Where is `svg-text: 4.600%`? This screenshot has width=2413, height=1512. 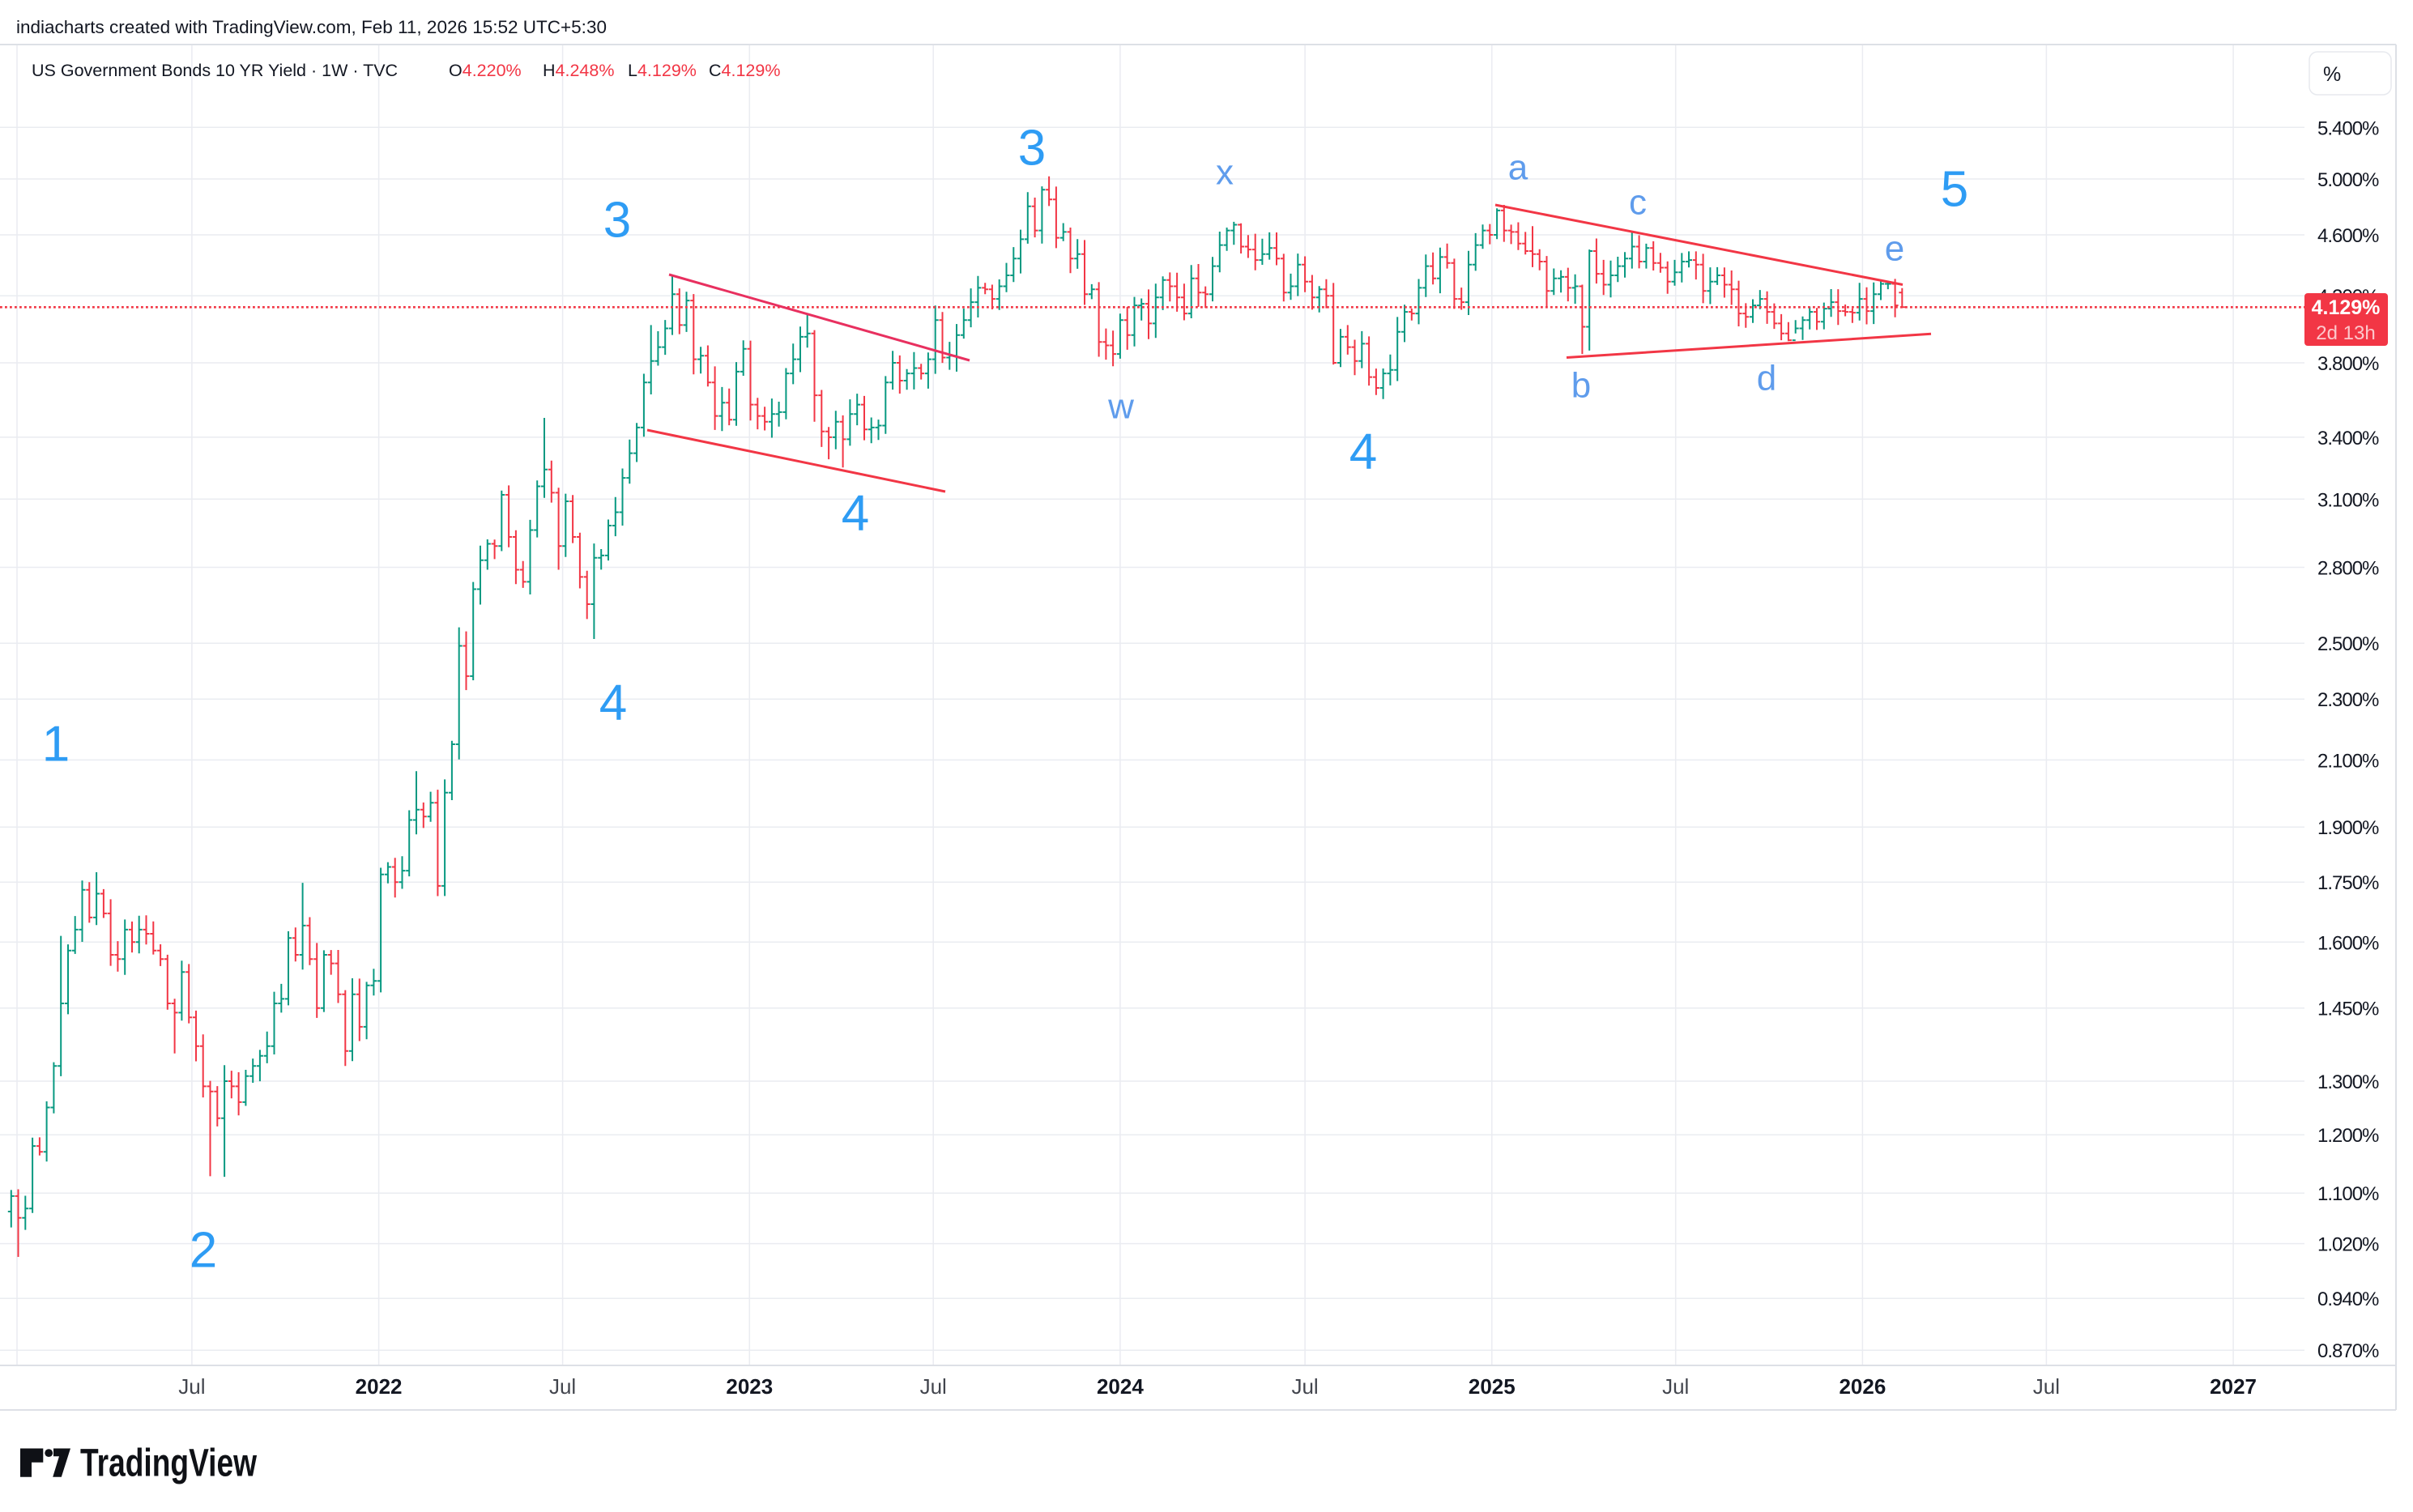 svg-text: 4.600% is located at coordinates (2348, 236).